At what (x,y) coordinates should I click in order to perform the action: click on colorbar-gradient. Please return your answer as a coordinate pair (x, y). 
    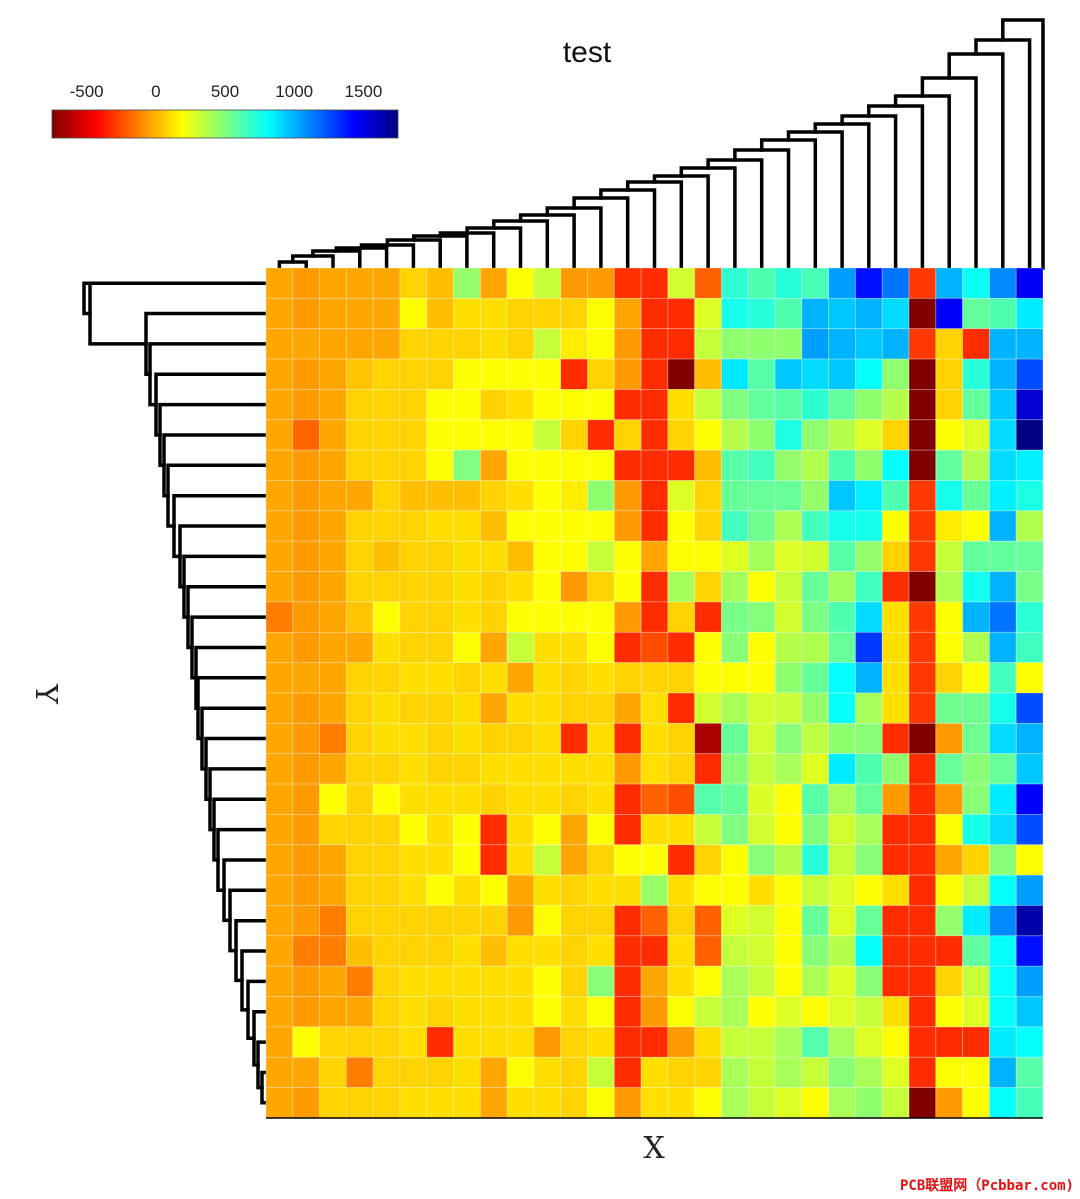
    Looking at the image, I should click on (225, 124).